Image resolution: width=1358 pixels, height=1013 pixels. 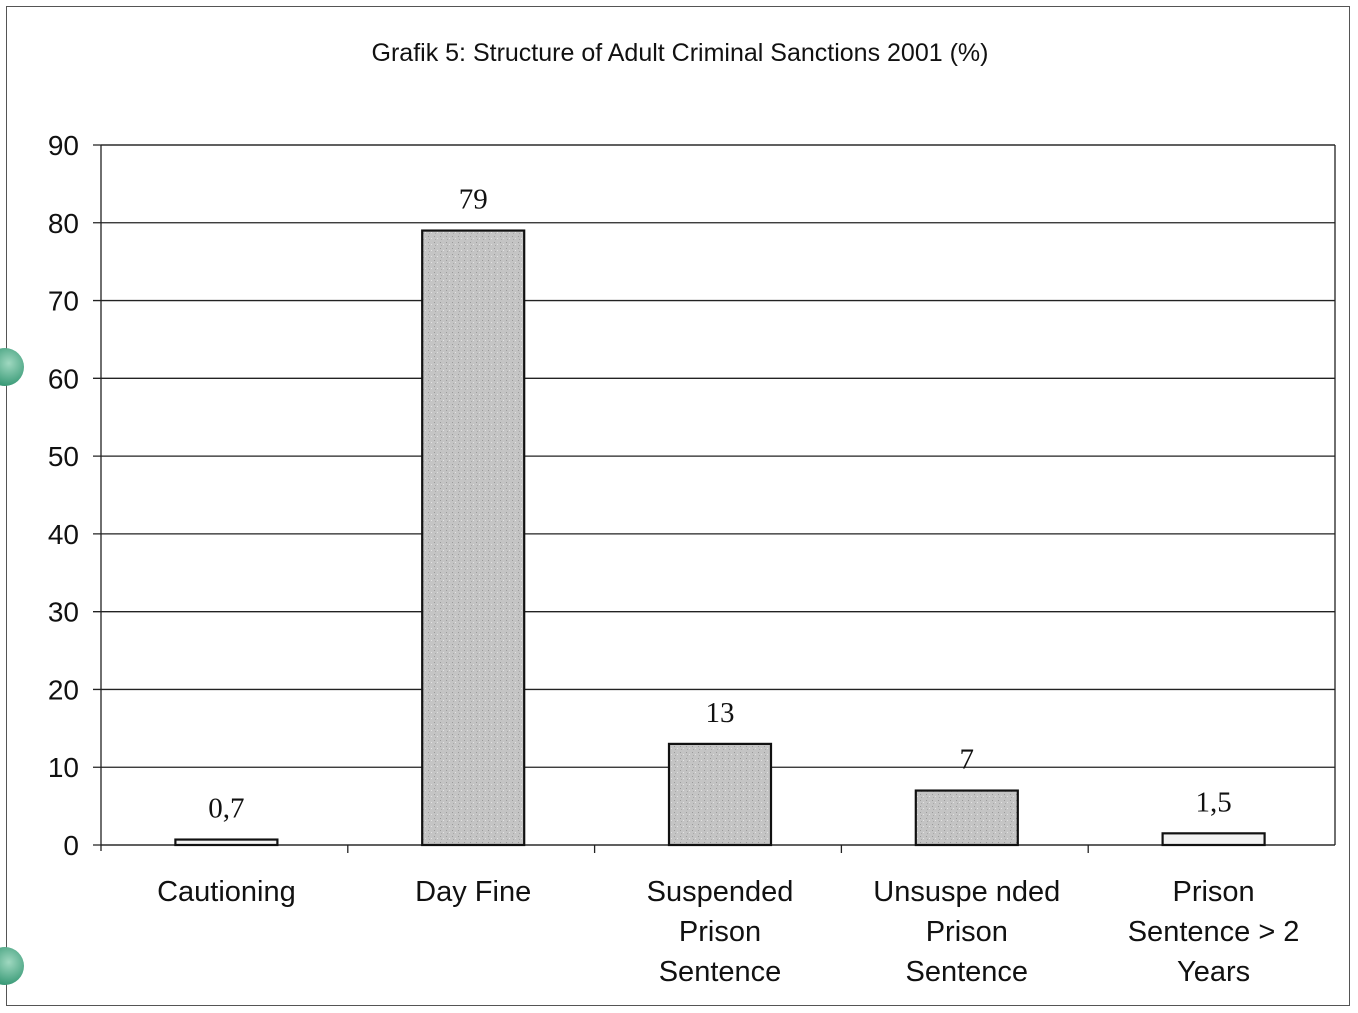 I want to click on y-tick-label: 70, so click(x=63, y=301).